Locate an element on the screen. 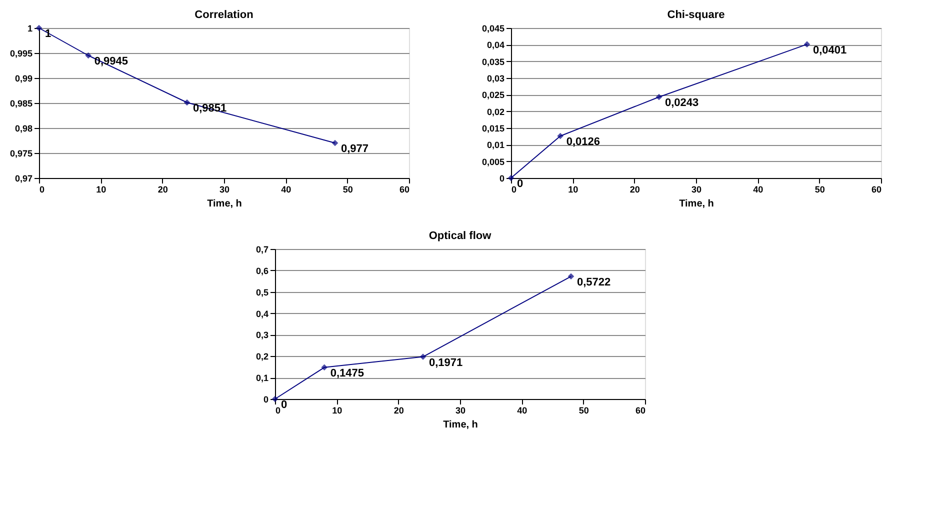 The image size is (949, 509). y-tick-label: 0,2 is located at coordinates (262, 357).